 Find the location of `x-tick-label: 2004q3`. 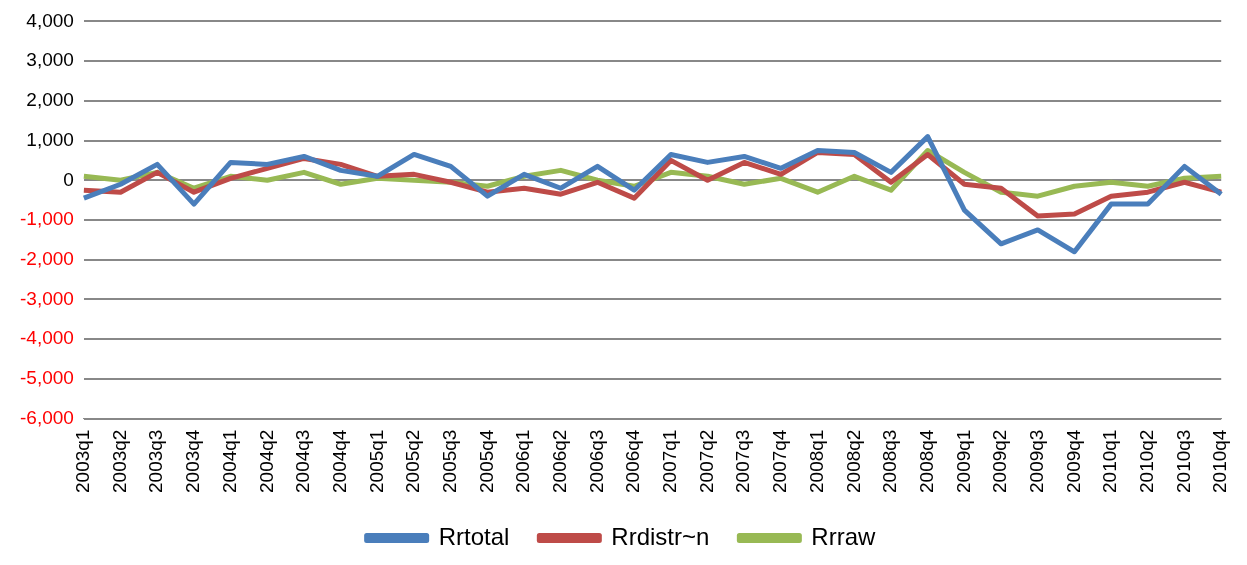

x-tick-label: 2004q3 is located at coordinates (303, 461).